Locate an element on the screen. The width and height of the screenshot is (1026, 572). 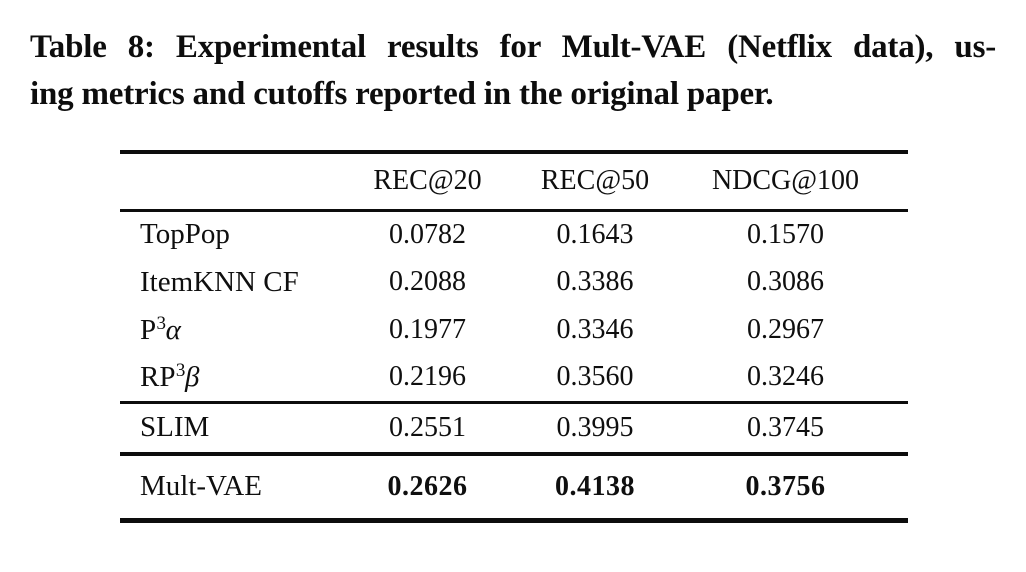
label-greek: β is located at coordinates (192, 376).